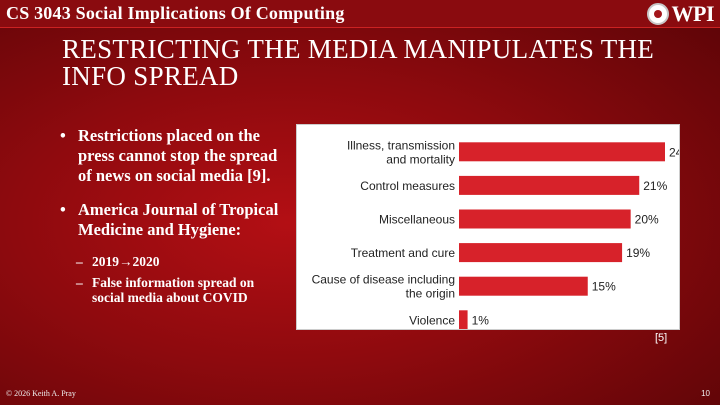 Image resolution: width=720 pixels, height=405 pixels. What do you see at coordinates (647, 220) in the screenshot?
I see `bar-value-label: 20%` at bounding box center [647, 220].